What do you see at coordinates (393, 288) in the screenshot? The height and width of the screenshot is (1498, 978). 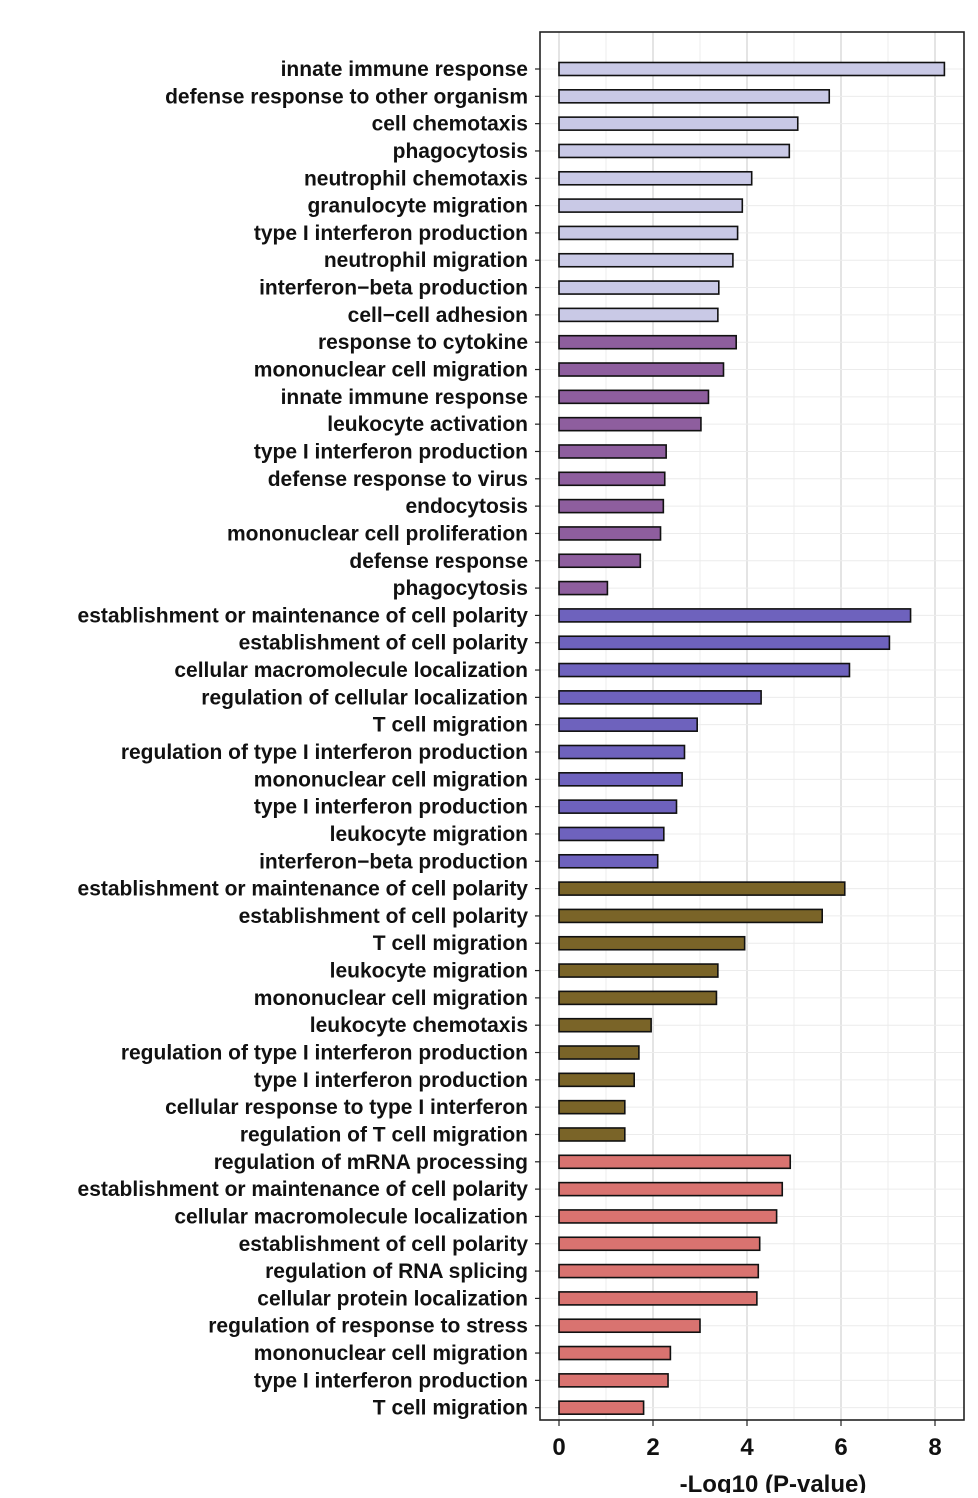 I see `category-label: interferon−beta production` at bounding box center [393, 288].